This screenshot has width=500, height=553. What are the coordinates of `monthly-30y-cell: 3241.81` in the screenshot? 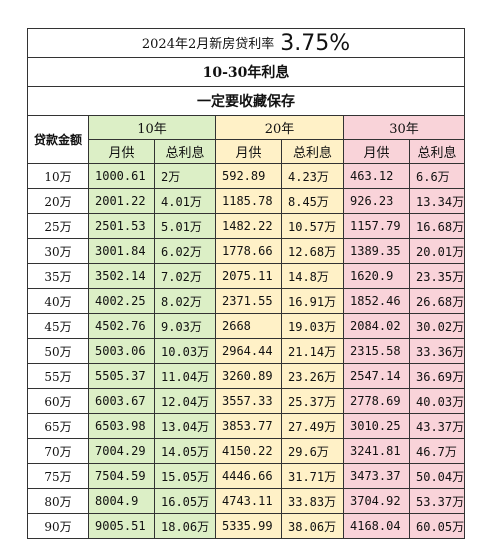 It's located at (376, 451).